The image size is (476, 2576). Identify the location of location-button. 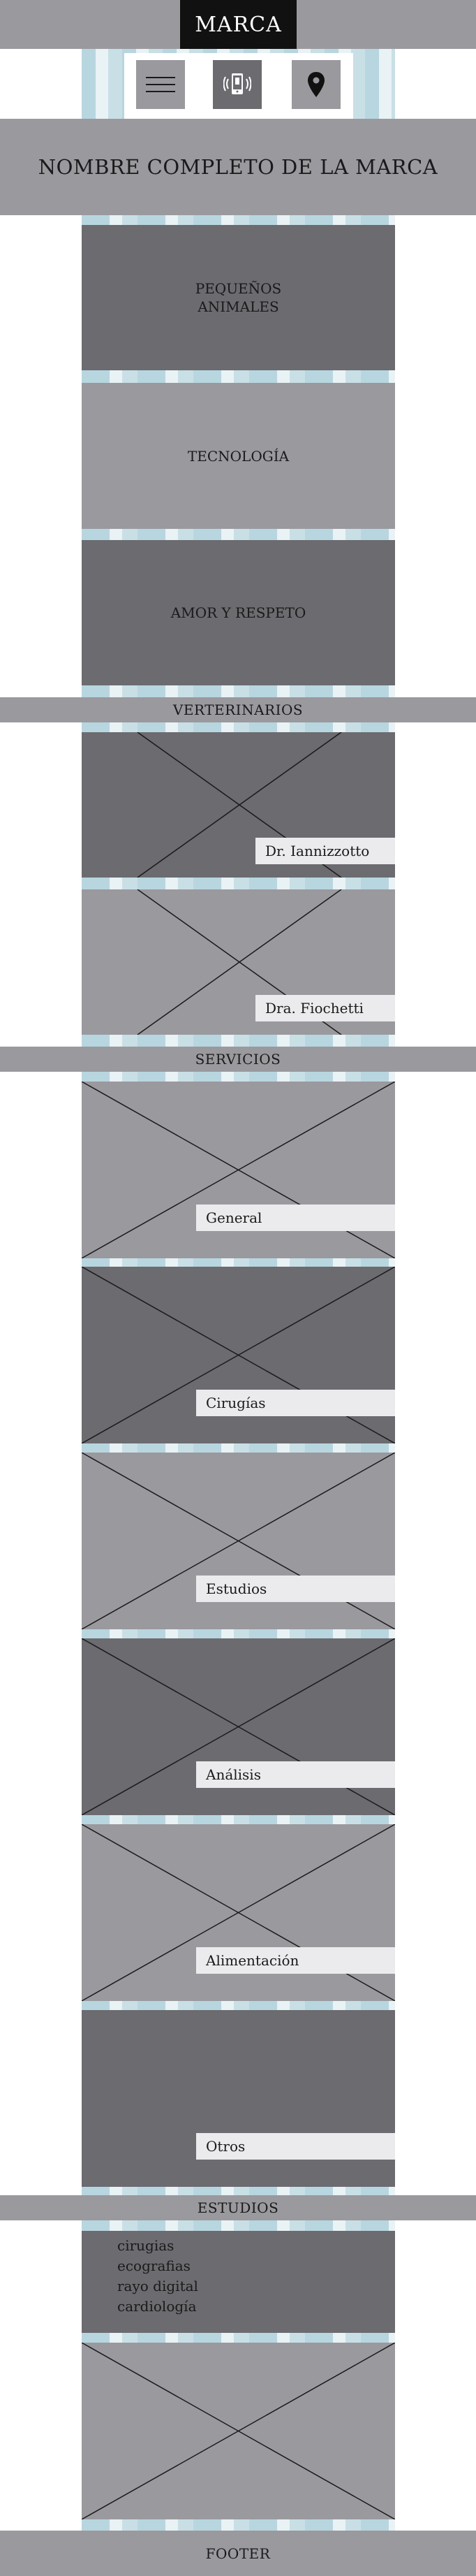
(317, 84).